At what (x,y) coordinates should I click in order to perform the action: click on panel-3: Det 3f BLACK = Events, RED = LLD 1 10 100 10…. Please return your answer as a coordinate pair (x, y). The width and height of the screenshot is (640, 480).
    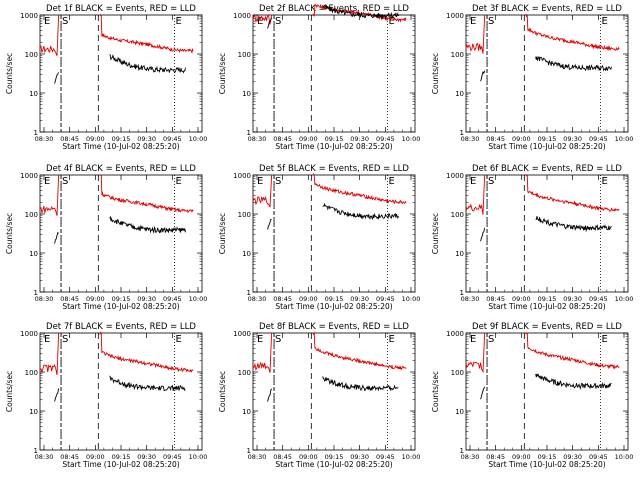
    Looking at the image, I should click on (532, 77).